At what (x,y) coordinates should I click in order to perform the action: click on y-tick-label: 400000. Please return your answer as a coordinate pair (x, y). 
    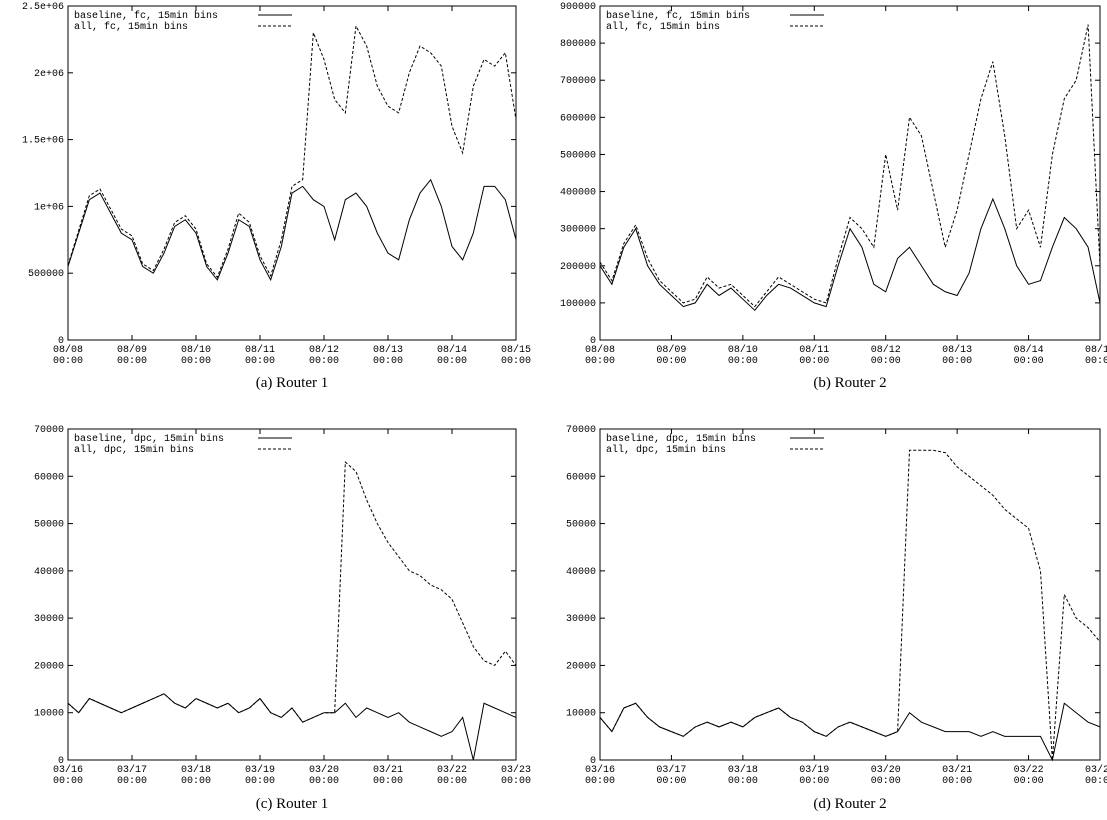
    Looking at the image, I should click on (578, 193).